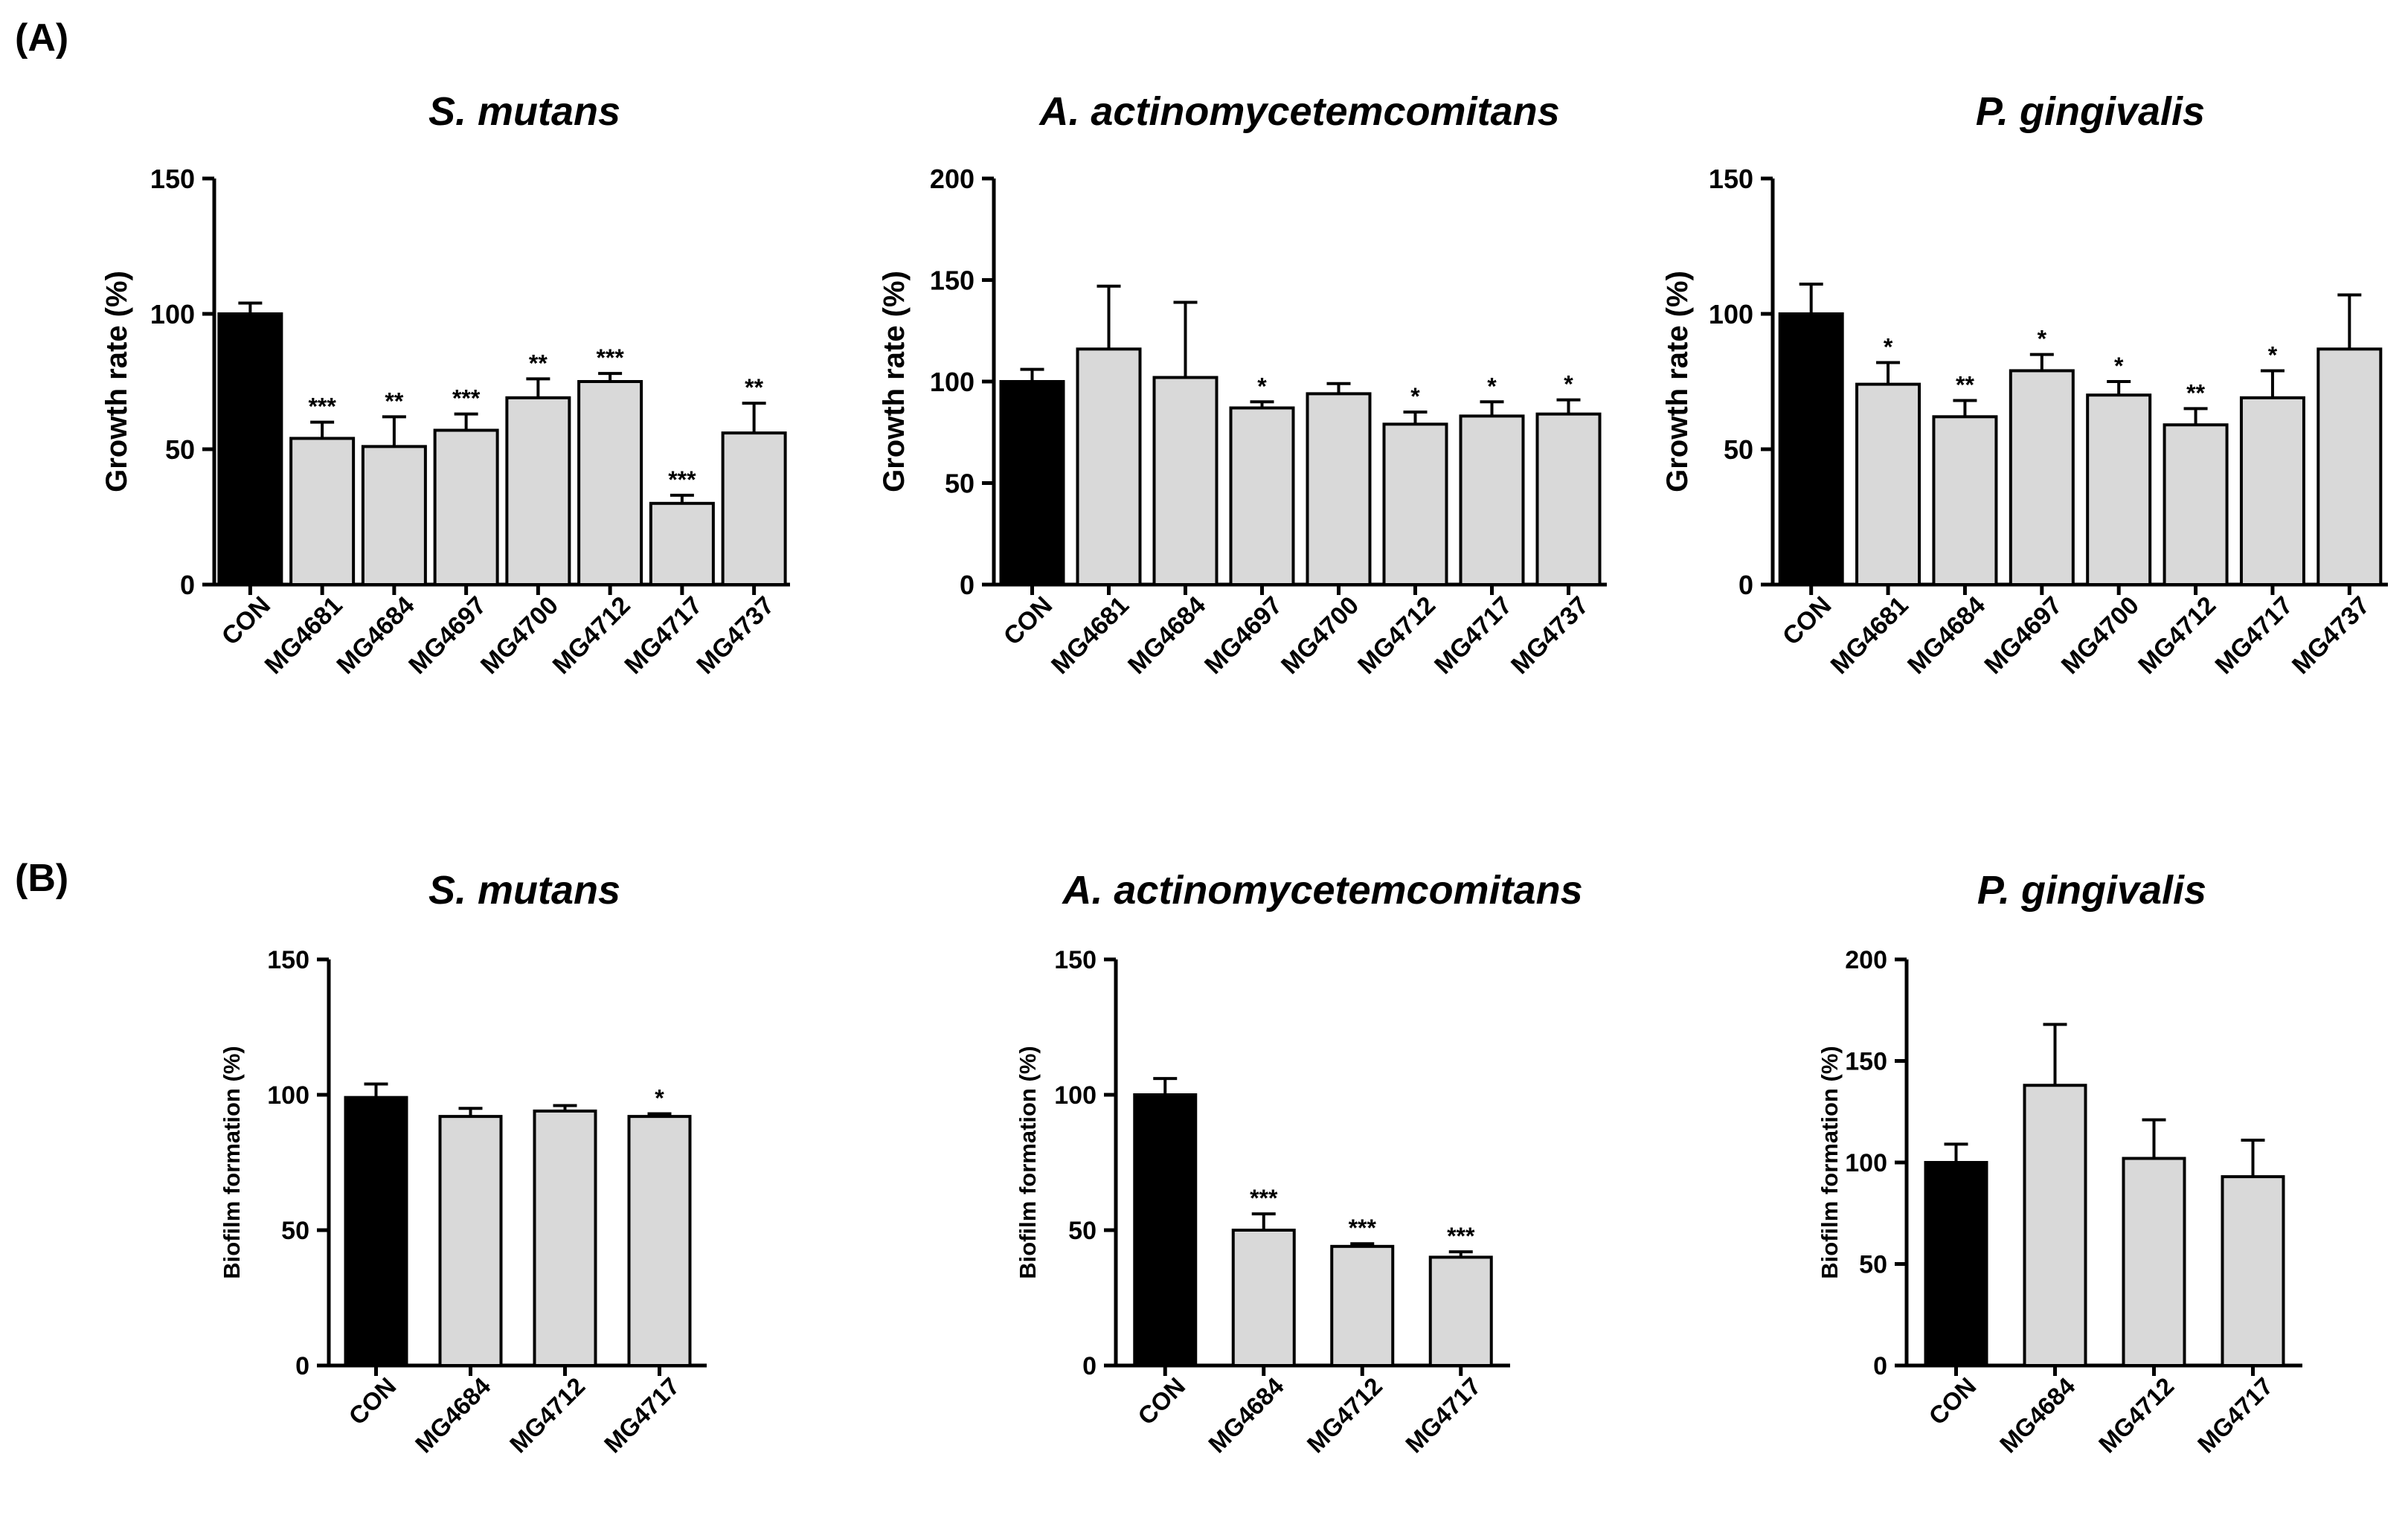  What do you see at coordinates (2091, 890) in the screenshot?
I see `chart-title: P. gingivalis` at bounding box center [2091, 890].